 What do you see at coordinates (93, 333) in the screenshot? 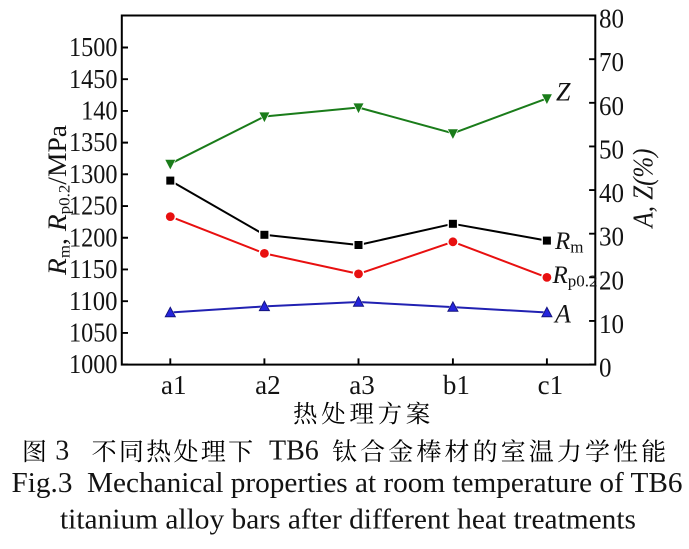
I see `svg-text: 1050` at bounding box center [93, 333].